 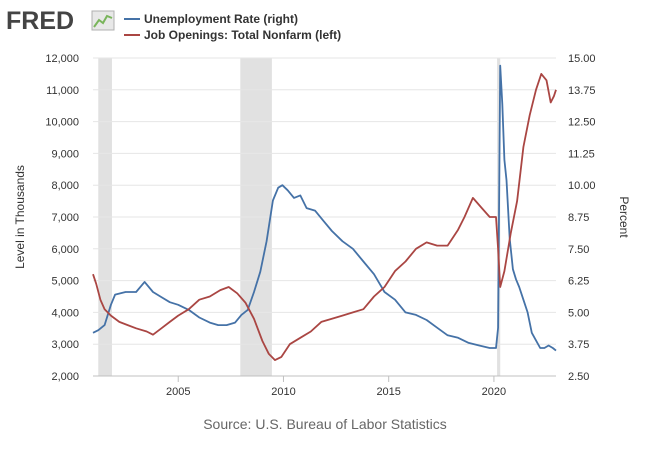 What do you see at coordinates (40, 21) in the screenshot?
I see `fred-logo-text: FRED` at bounding box center [40, 21].